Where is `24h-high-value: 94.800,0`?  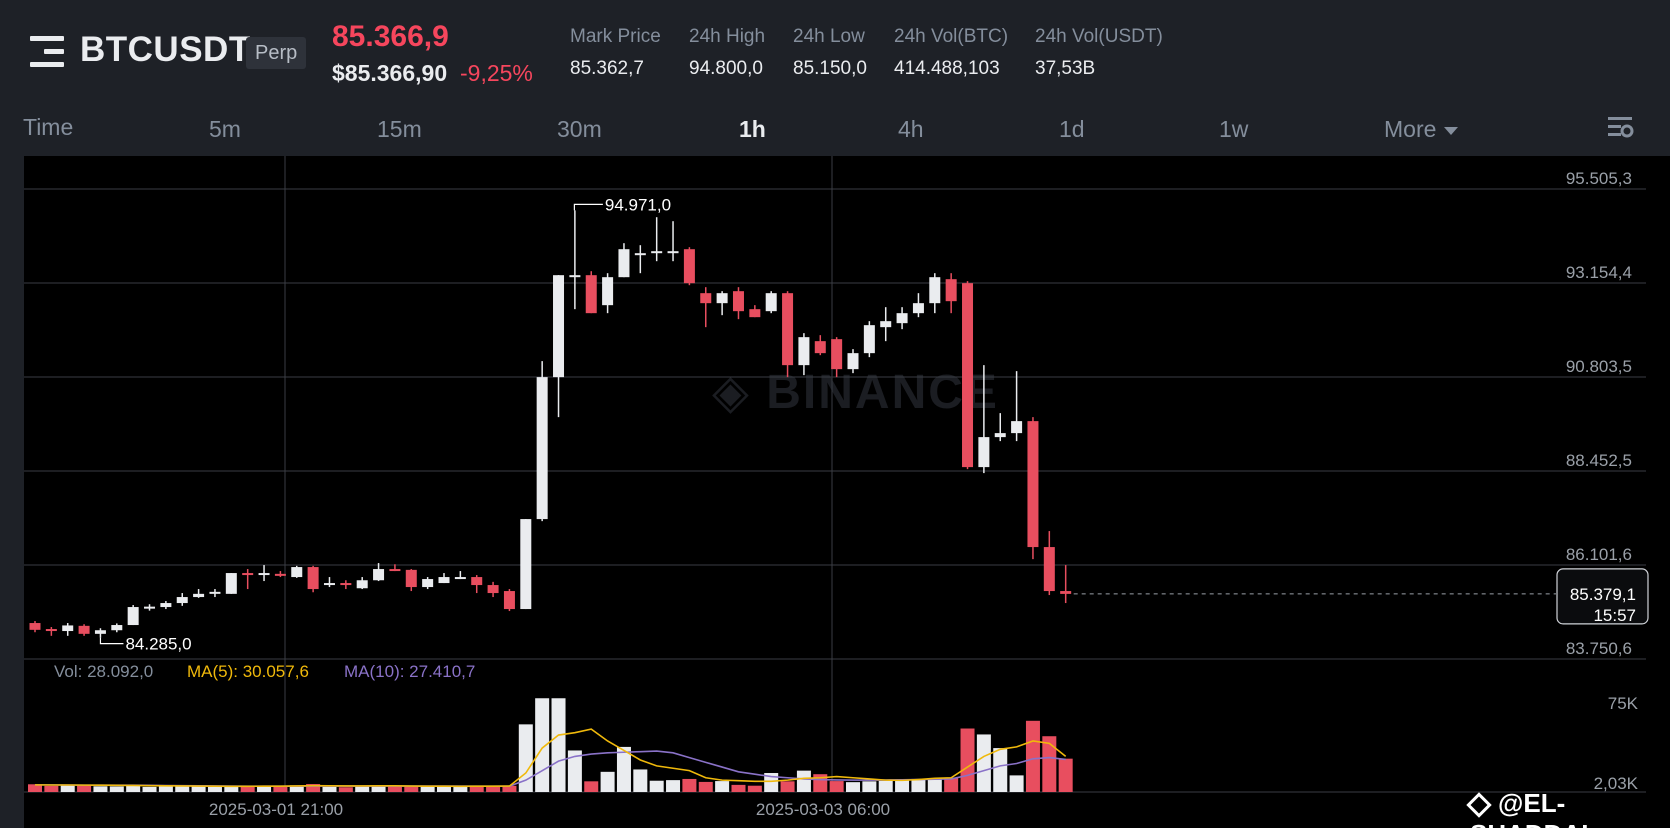
24h-high-value: 94.800,0 is located at coordinates (726, 68).